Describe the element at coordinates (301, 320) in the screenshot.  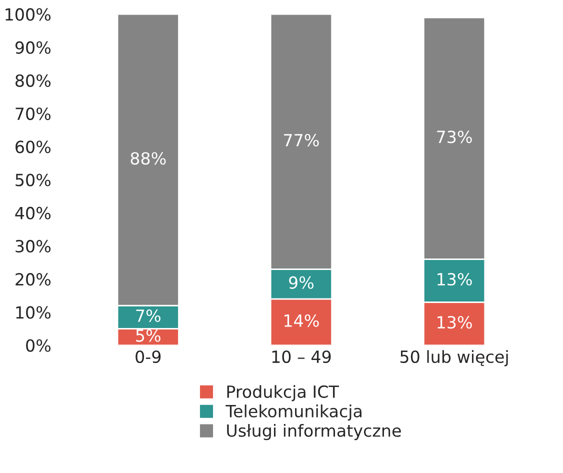
I see `data-label: 14%` at that location.